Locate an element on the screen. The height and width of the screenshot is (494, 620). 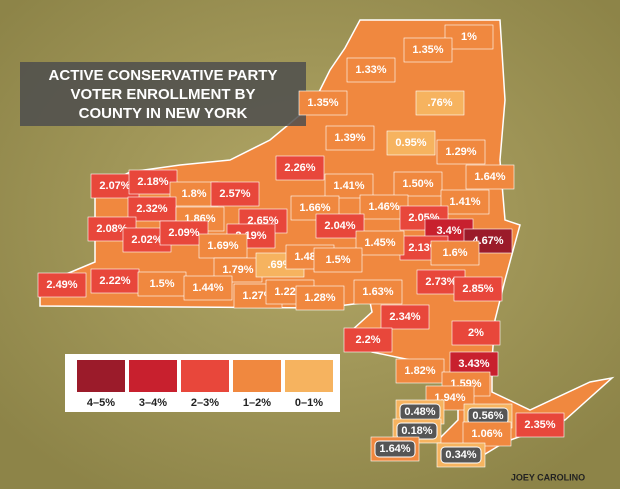
county-label: 1.6% is located at coordinates (454, 253).